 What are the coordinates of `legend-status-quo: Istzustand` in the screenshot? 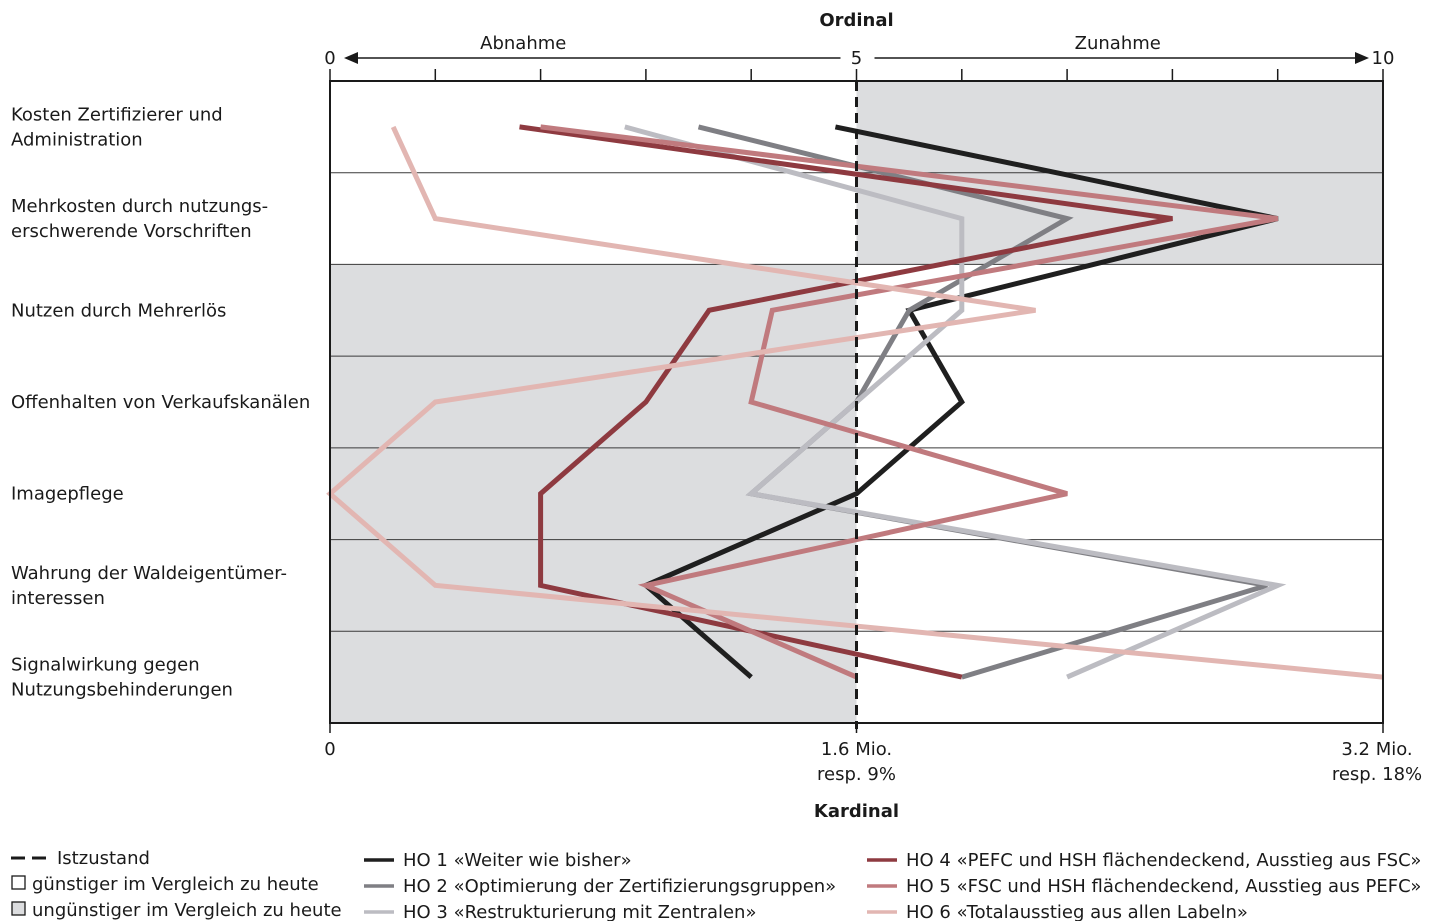 It's located at (103, 858).